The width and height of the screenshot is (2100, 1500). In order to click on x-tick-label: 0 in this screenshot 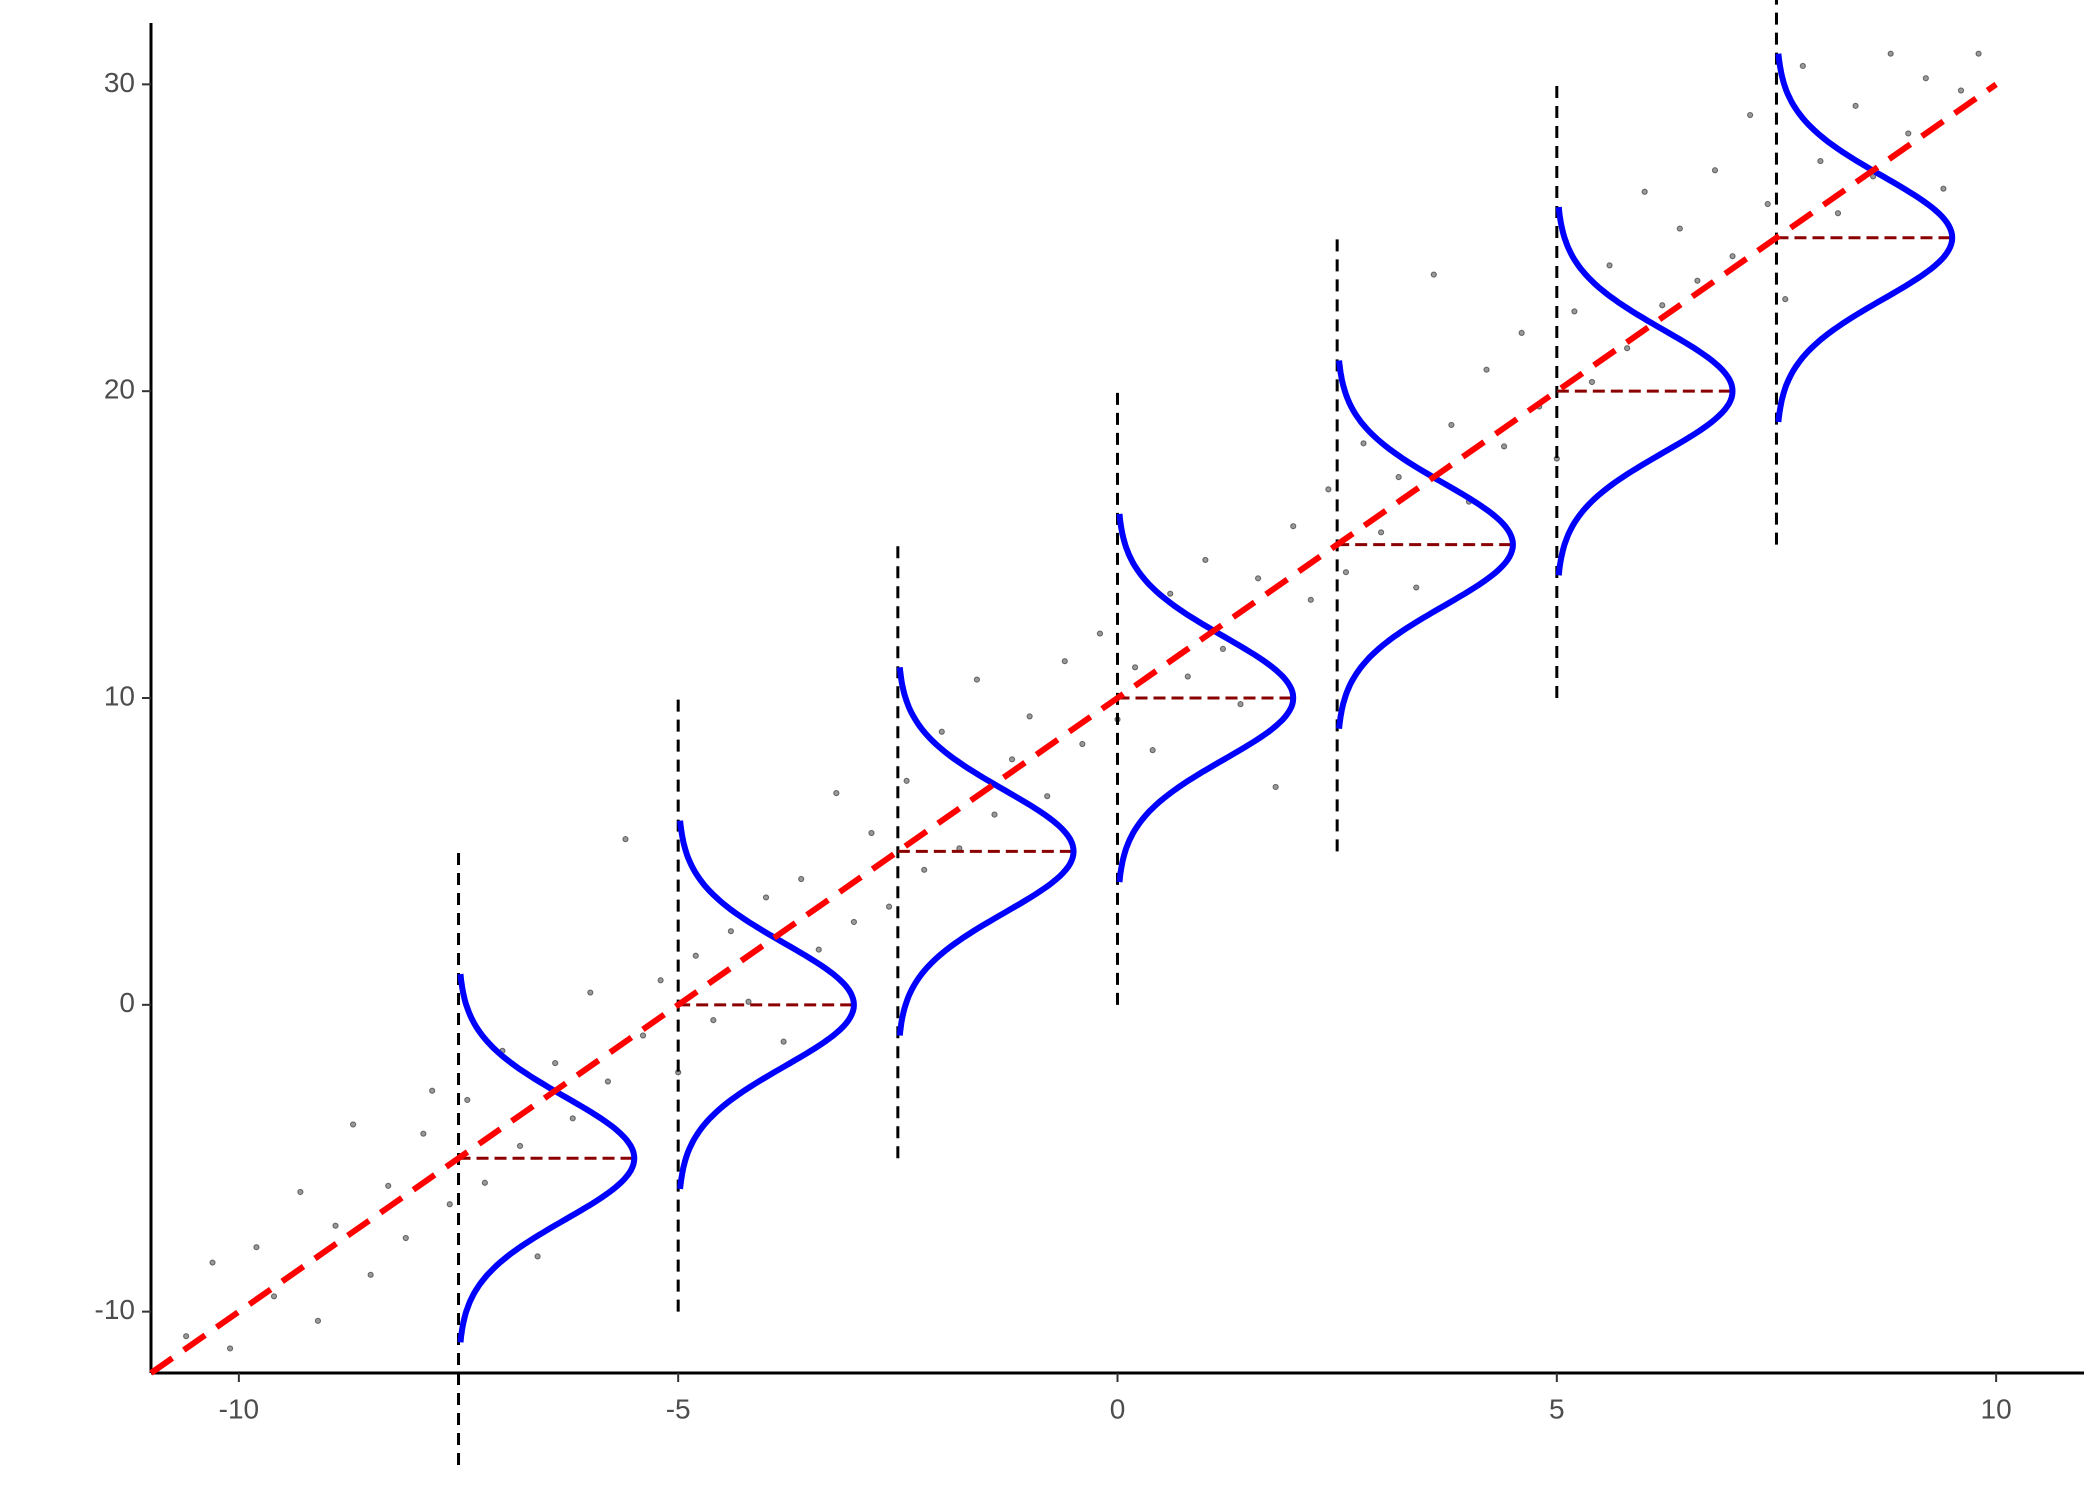, I will do `click(1118, 1408)`.